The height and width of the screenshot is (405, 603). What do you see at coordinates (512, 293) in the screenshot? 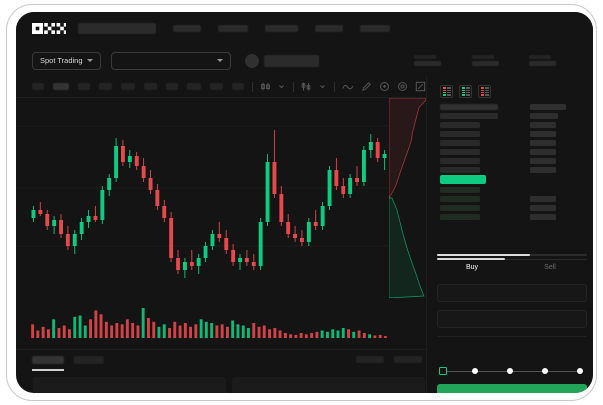
I see `price-field` at bounding box center [512, 293].